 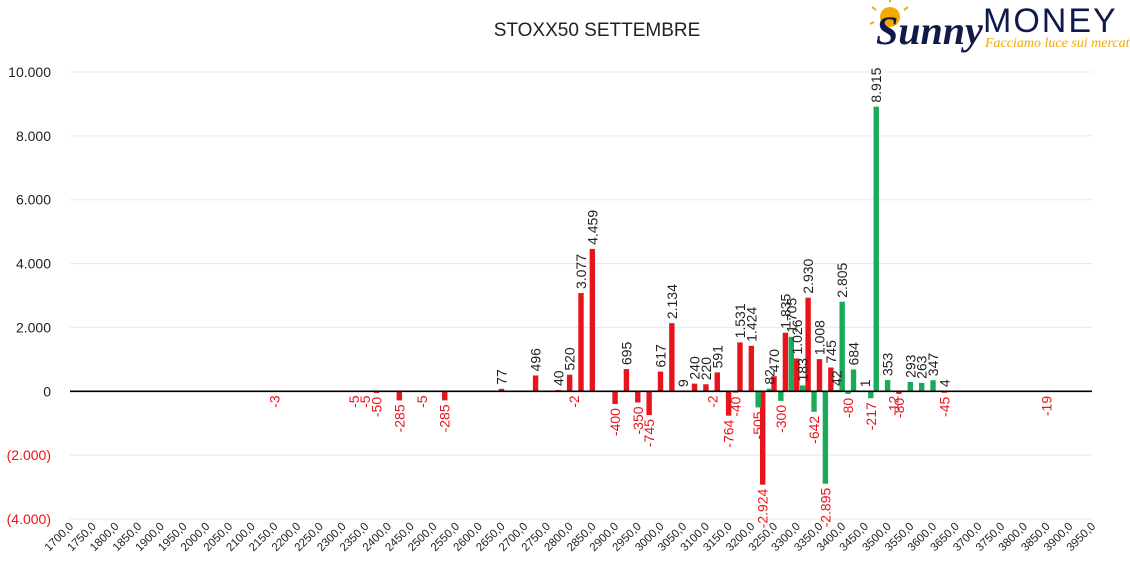 What do you see at coordinates (33, 264) in the screenshot?
I see `y-tick-label: 4.000` at bounding box center [33, 264].